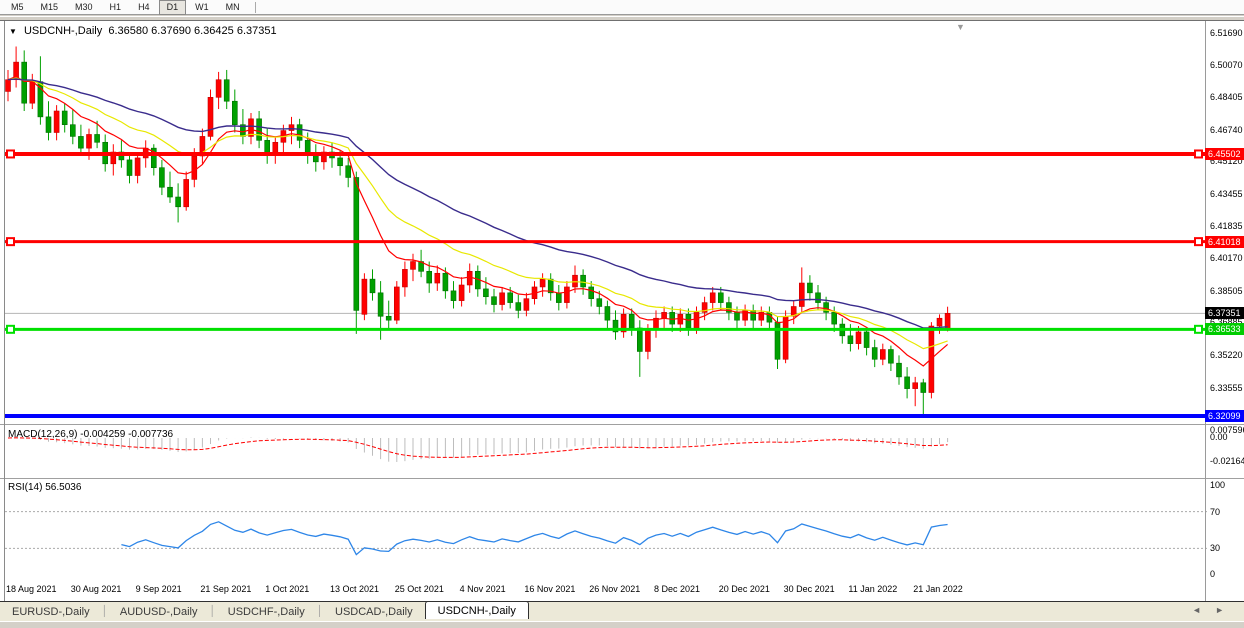 The height and width of the screenshot is (628, 1244). What do you see at coordinates (1224, 313) in the screenshot?
I see `price-badge-6.37351: 6.37351` at bounding box center [1224, 313].